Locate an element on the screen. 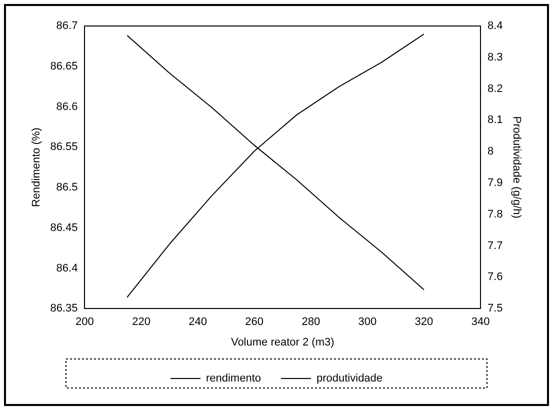  y2-tick-label: 7.6 is located at coordinates (495, 277).